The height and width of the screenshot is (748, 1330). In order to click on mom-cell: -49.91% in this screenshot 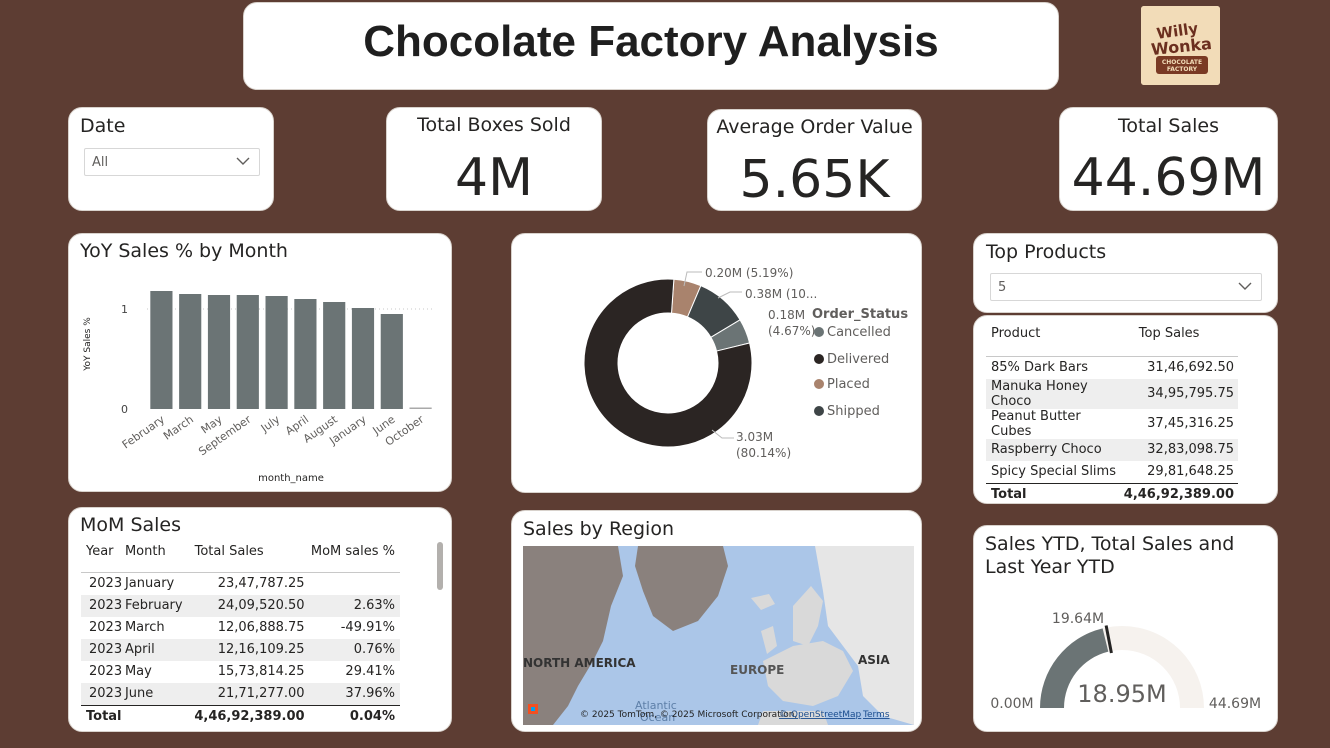, I will do `click(367, 627)`.